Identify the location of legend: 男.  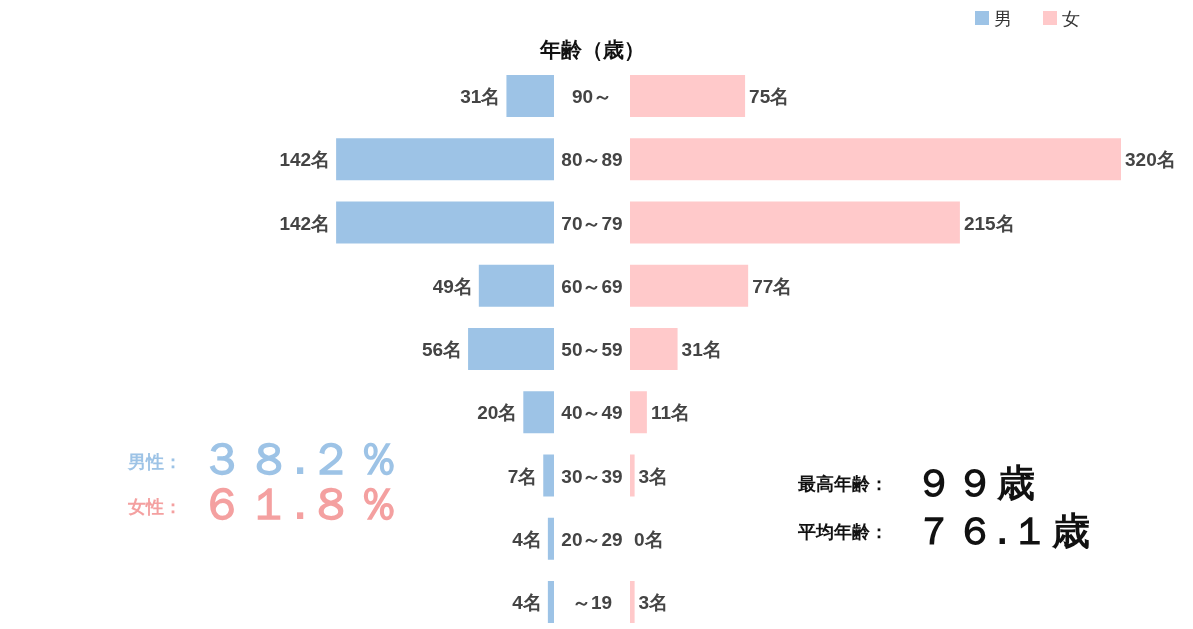
(993, 19).